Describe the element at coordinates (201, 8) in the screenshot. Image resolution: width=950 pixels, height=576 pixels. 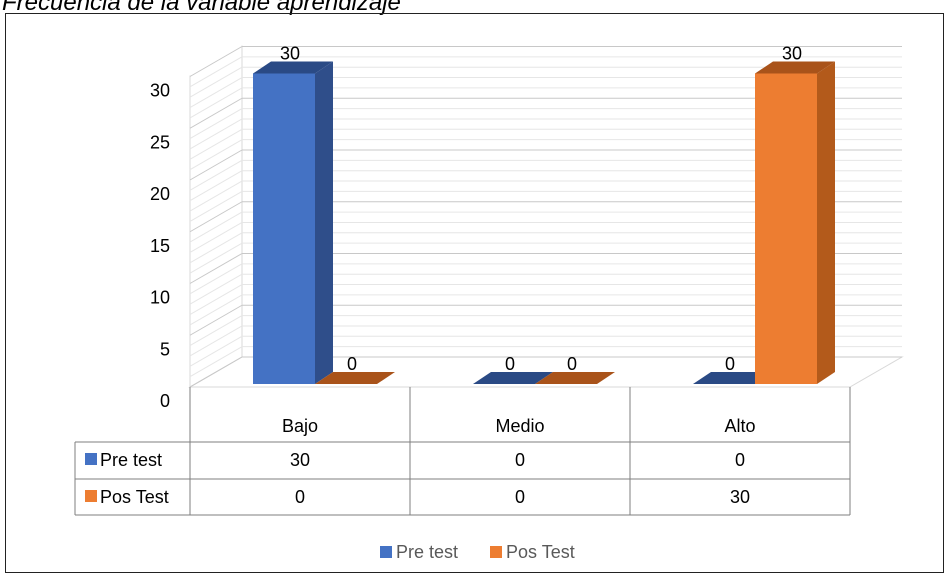
I see `page-title: Frecuencia de la variable aprendizaje` at that location.